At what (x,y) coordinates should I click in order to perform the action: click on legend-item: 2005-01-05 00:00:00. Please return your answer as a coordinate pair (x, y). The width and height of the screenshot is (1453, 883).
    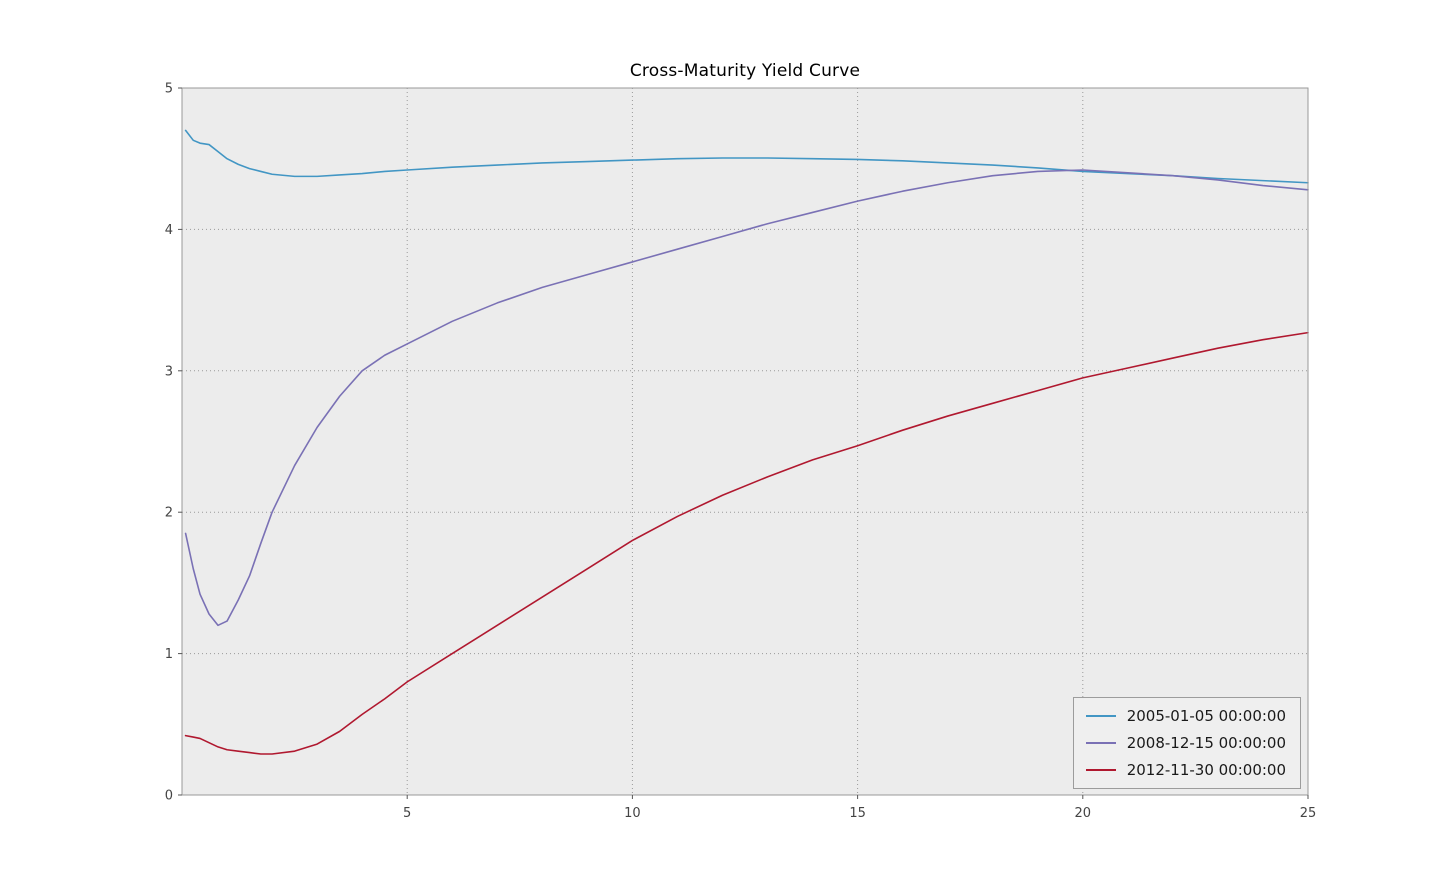
    Looking at the image, I should click on (1185, 716).